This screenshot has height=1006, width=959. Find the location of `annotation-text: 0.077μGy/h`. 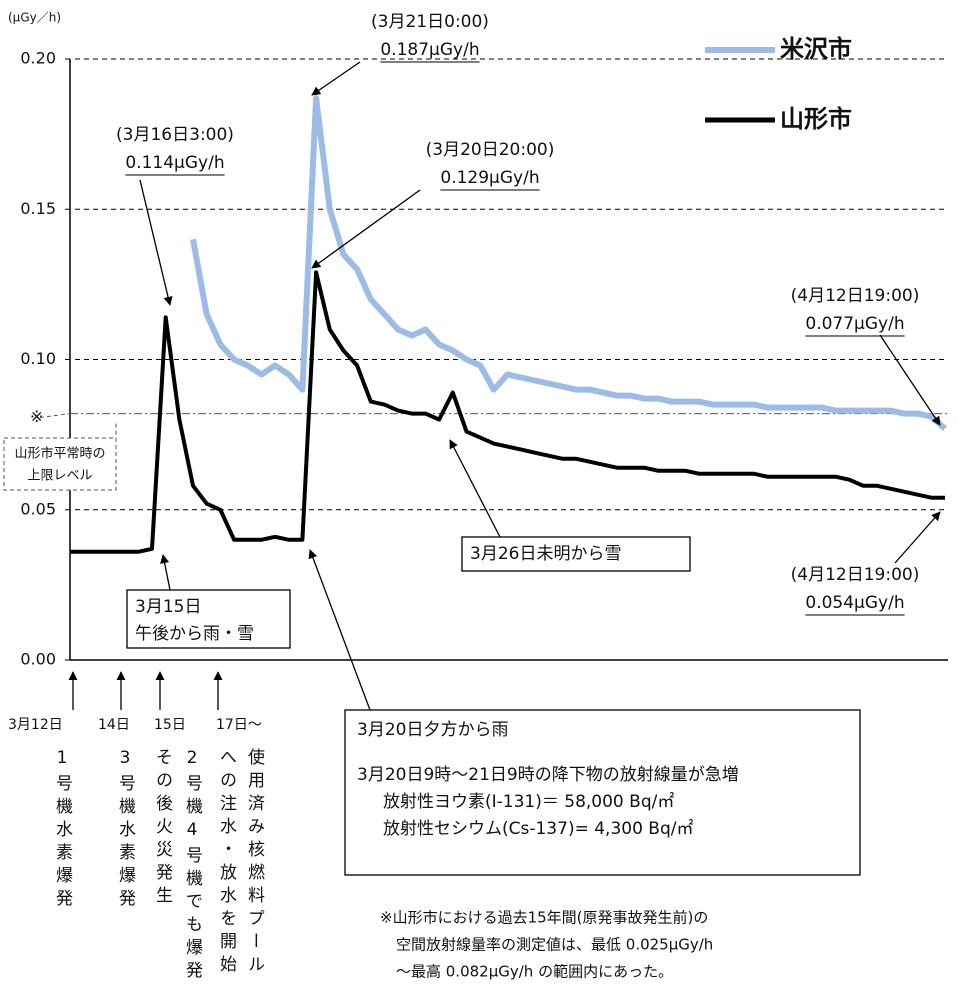

annotation-text: 0.077μGy/h is located at coordinates (854, 324).